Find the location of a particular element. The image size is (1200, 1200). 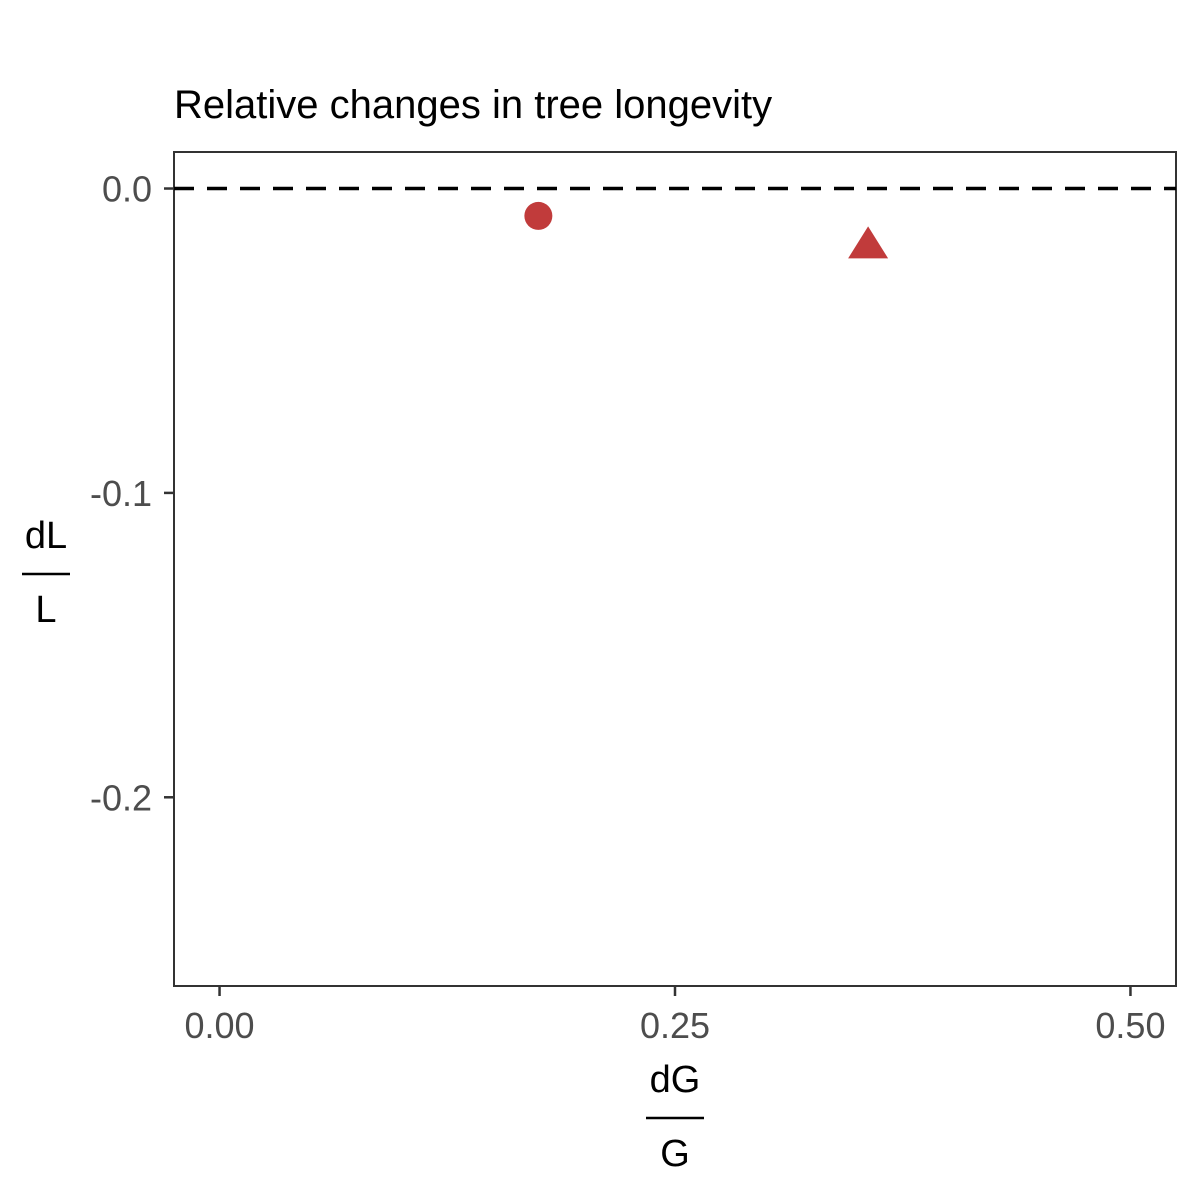

x-tick-label: 0.50 is located at coordinates (1130, 1025).